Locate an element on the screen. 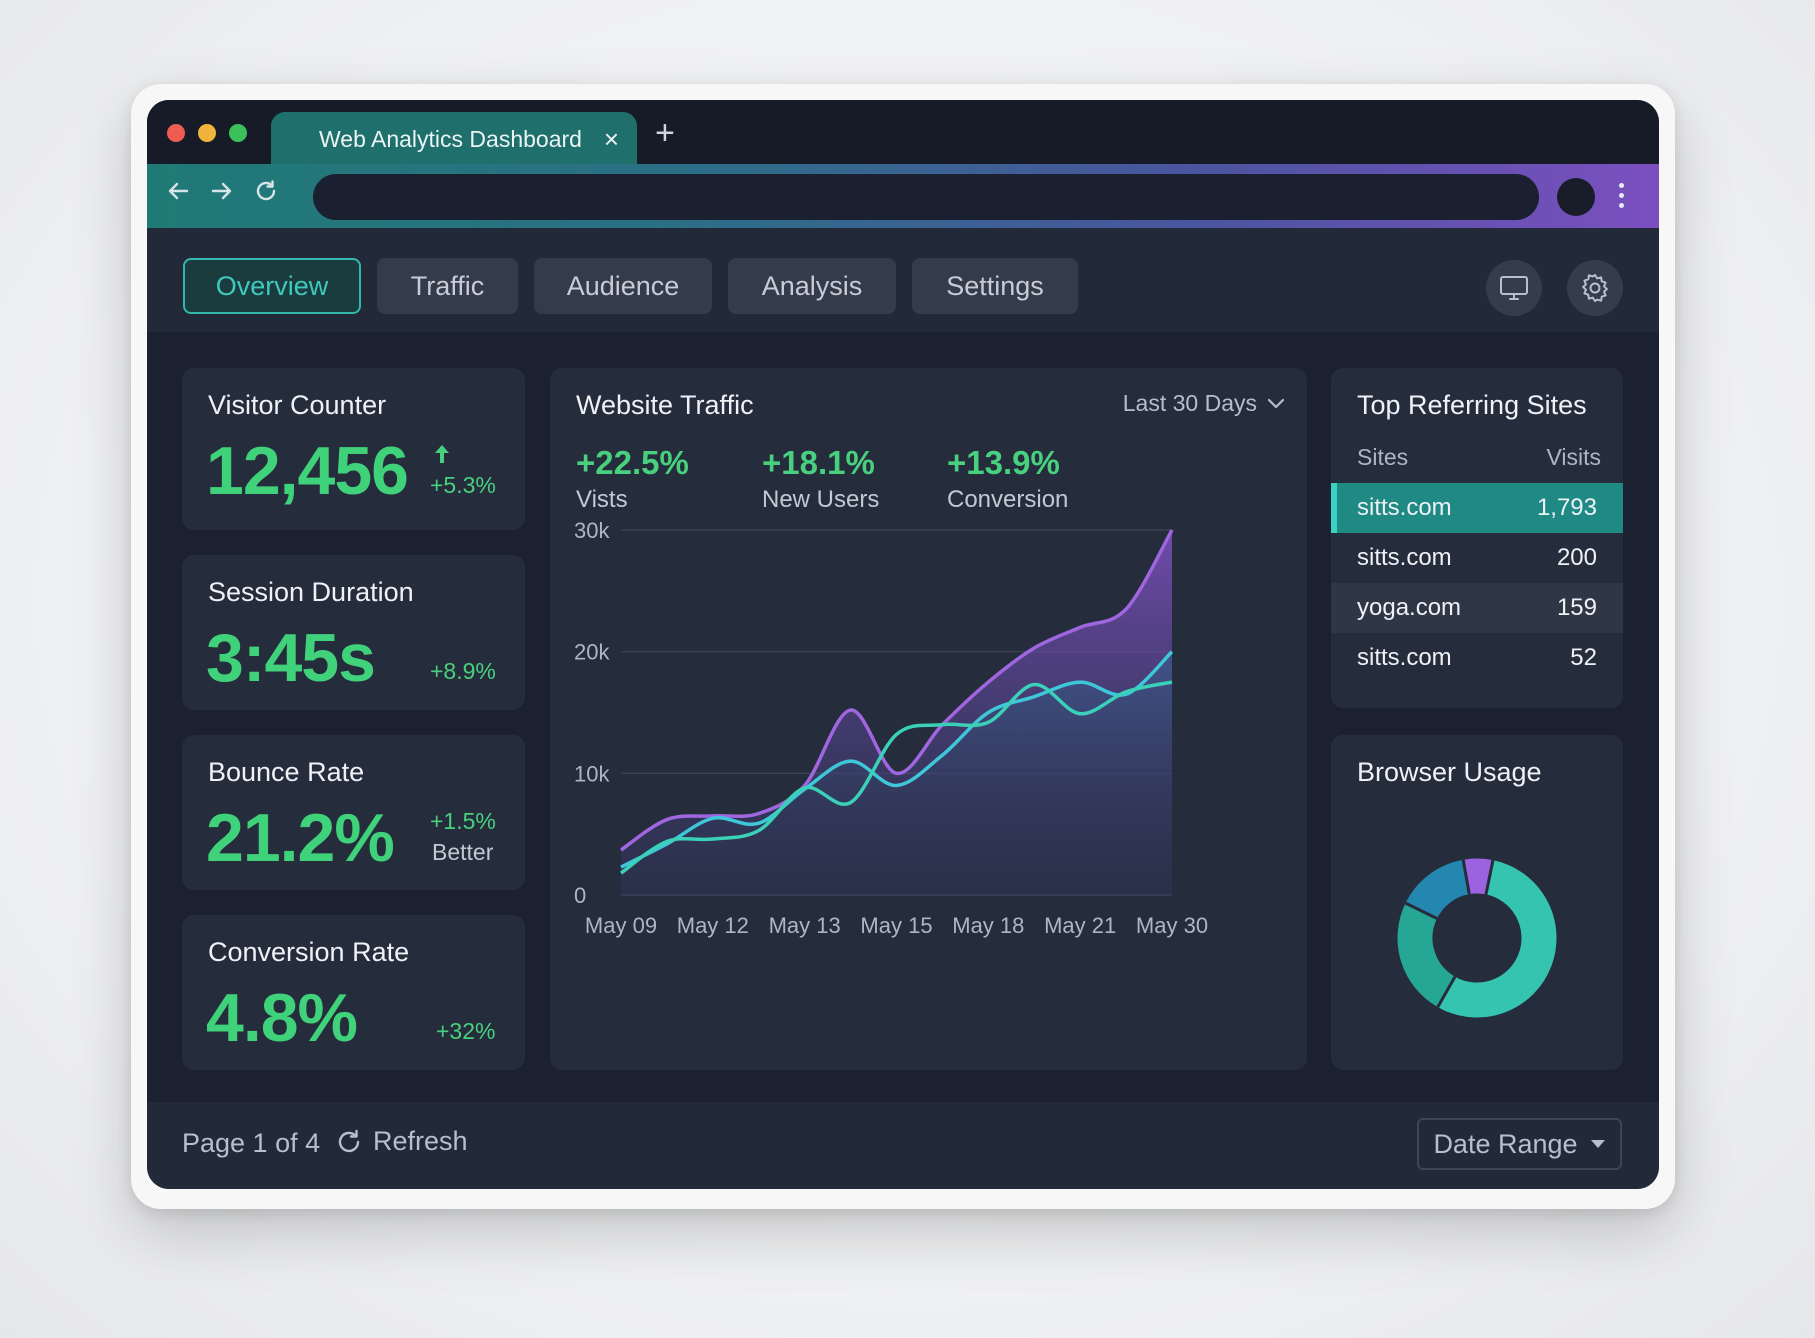 This screenshot has width=1815, height=1338. conversion-rate-card: Conversion Rate 4.8% +32% is located at coordinates (353, 992).